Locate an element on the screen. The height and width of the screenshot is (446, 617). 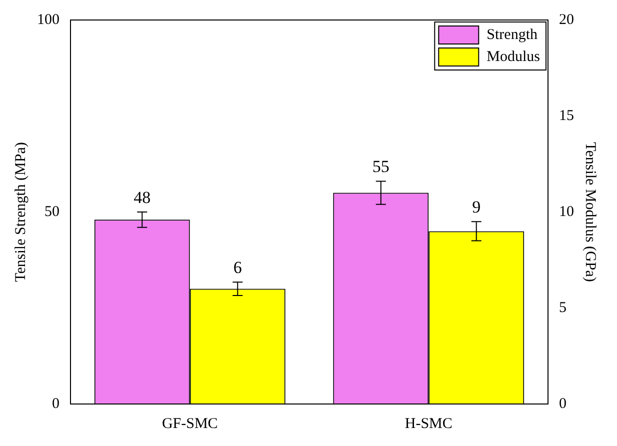
data-label: 55 is located at coordinates (381, 166).